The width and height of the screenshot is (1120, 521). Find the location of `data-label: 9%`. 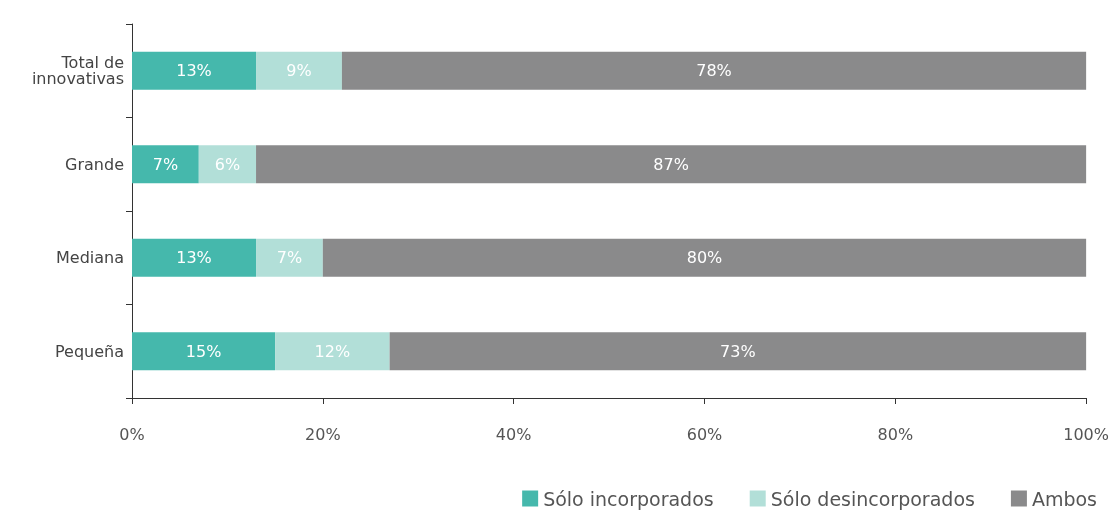

data-label: 9% is located at coordinates (299, 71).